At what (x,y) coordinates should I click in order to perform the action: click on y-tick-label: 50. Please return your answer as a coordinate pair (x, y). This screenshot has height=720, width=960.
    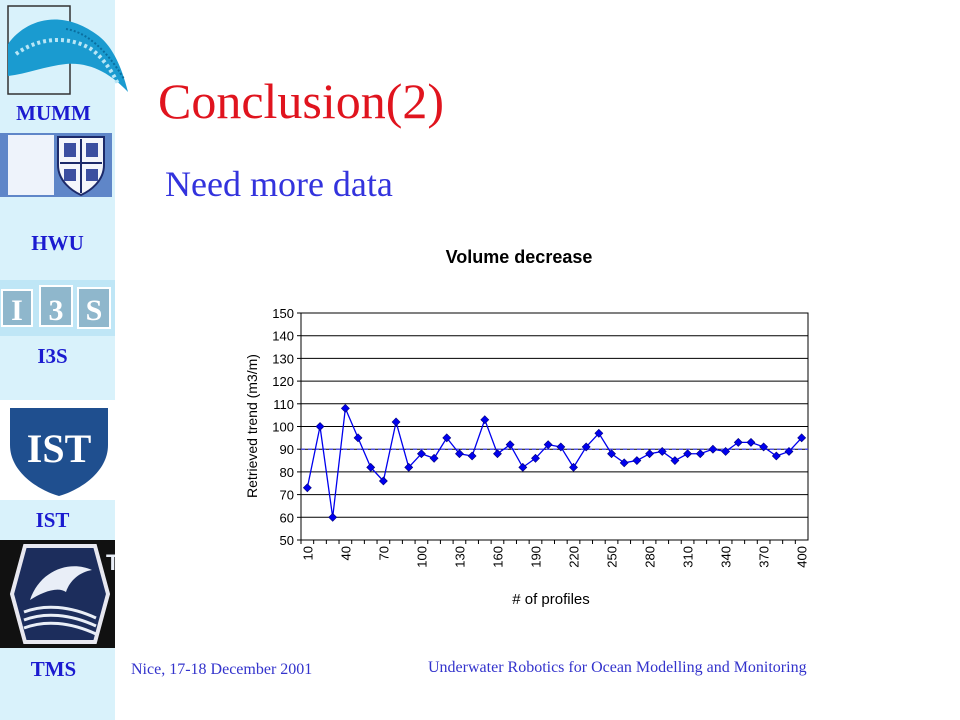
    Looking at the image, I should click on (287, 540).